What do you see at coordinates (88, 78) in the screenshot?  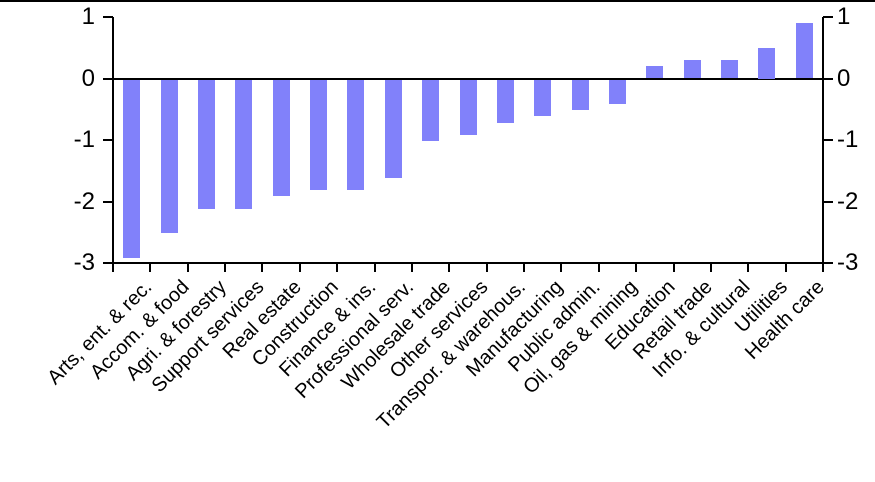 I see `y-axis-tick-label-left: 0` at bounding box center [88, 78].